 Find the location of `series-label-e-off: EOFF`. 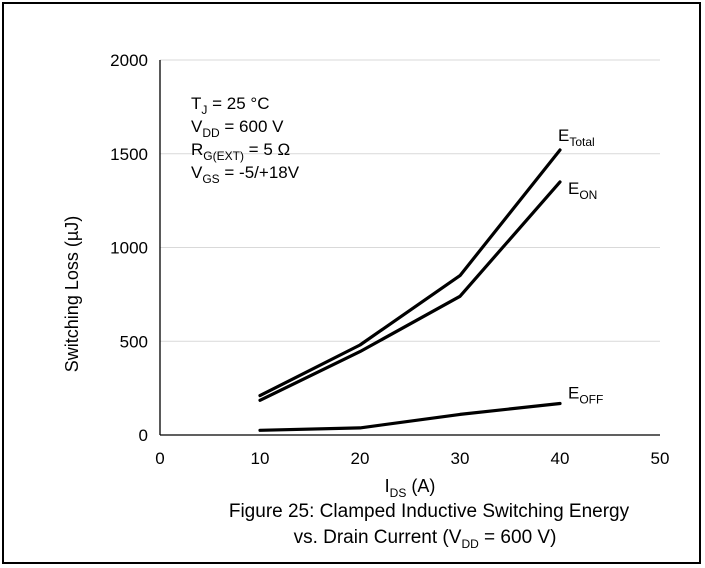

series-label-e-off: EOFF is located at coordinates (585, 395).